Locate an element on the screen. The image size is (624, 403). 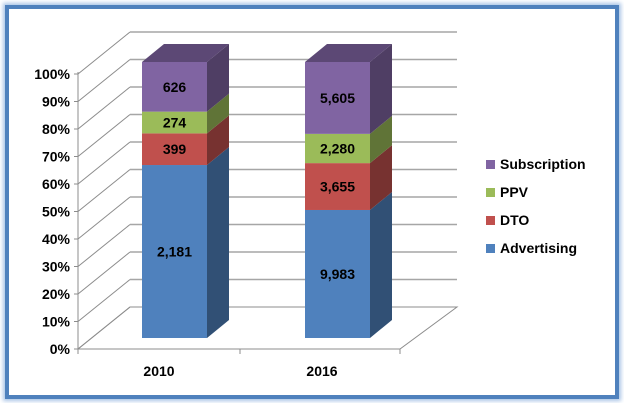
data-label: 274 is located at coordinates (175, 123).